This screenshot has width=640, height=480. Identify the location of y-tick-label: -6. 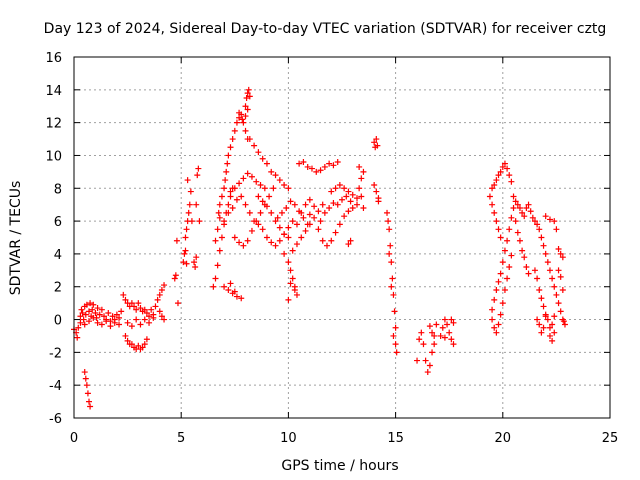
(55, 419).